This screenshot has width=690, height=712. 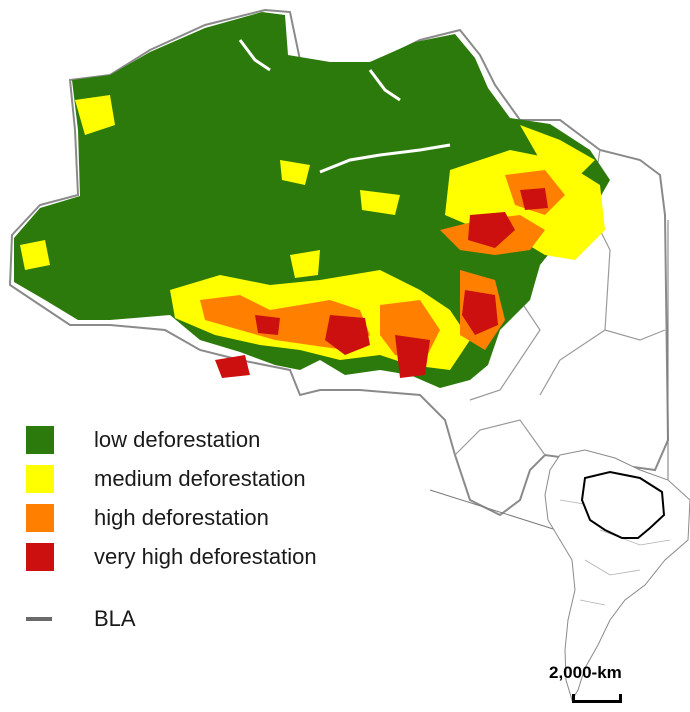 I want to click on bla-label: BLA, so click(x=115, y=618).